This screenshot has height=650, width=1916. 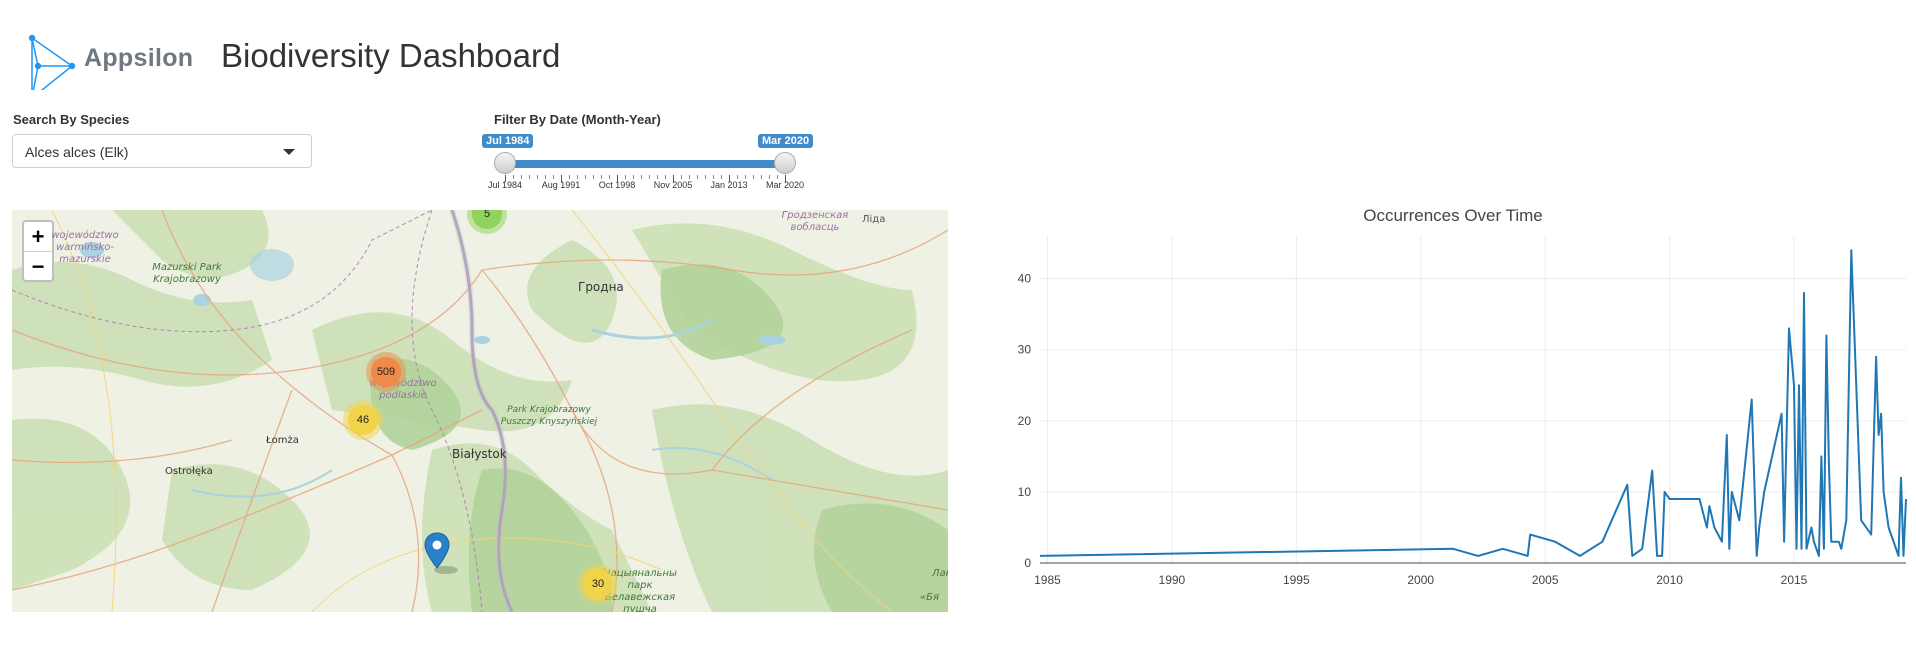 What do you see at coordinates (1669, 580) in the screenshot?
I see `chart-x-tick-label: 2010` at bounding box center [1669, 580].